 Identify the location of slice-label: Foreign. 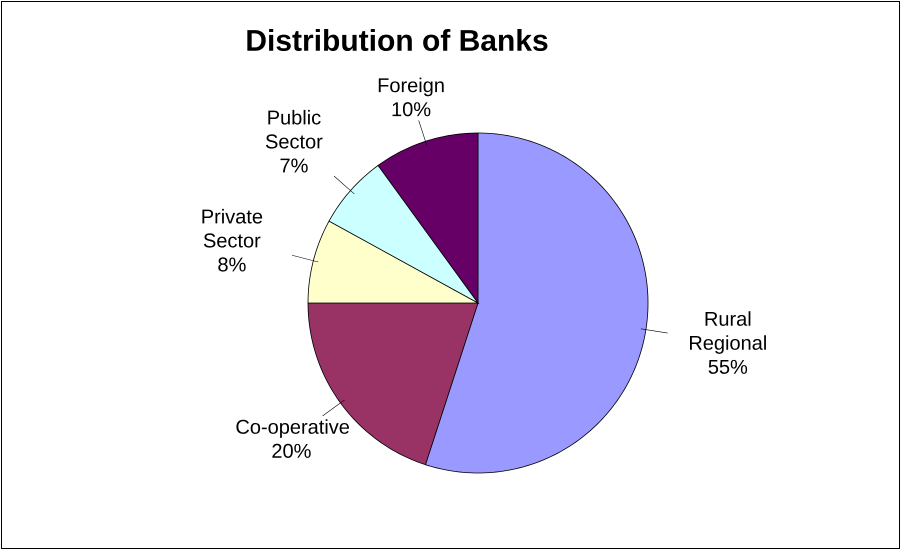
(411, 87).